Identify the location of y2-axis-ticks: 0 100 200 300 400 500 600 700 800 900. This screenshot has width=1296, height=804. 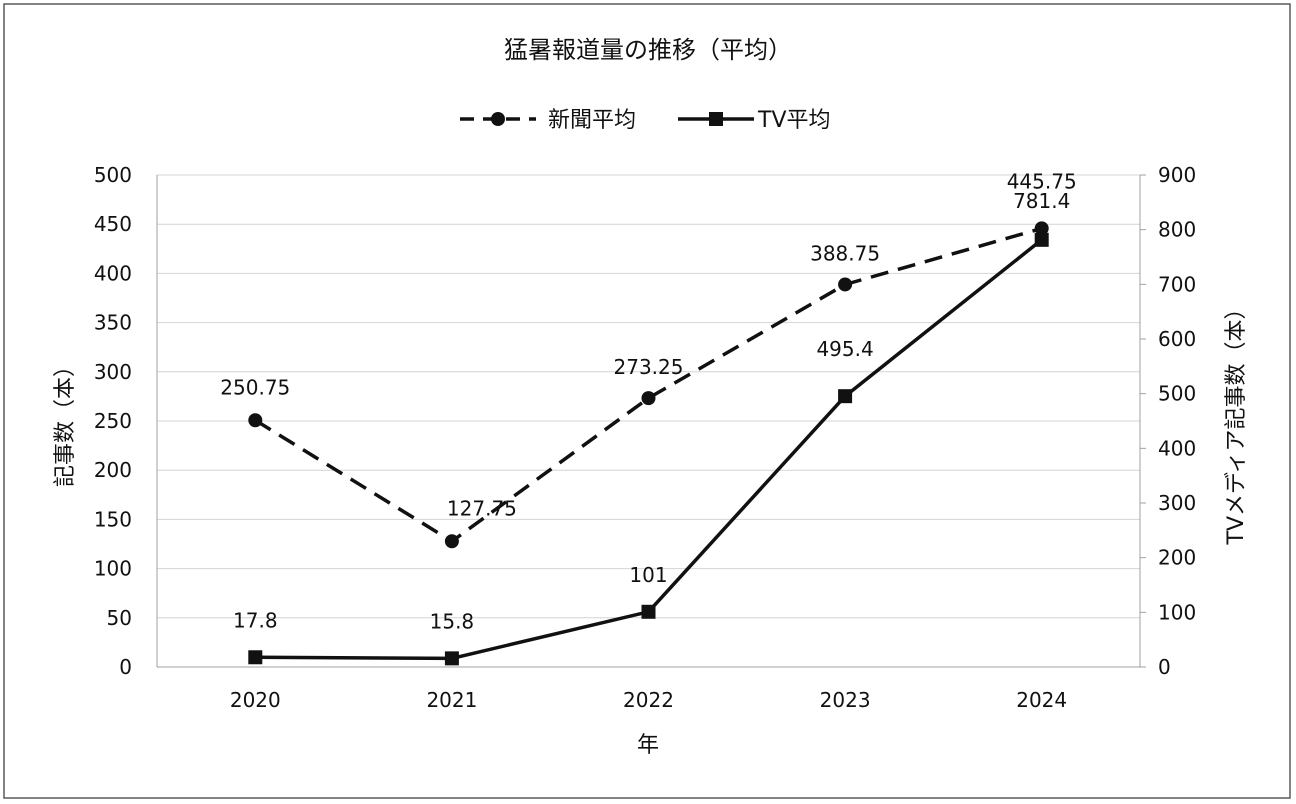
(1177, 421).